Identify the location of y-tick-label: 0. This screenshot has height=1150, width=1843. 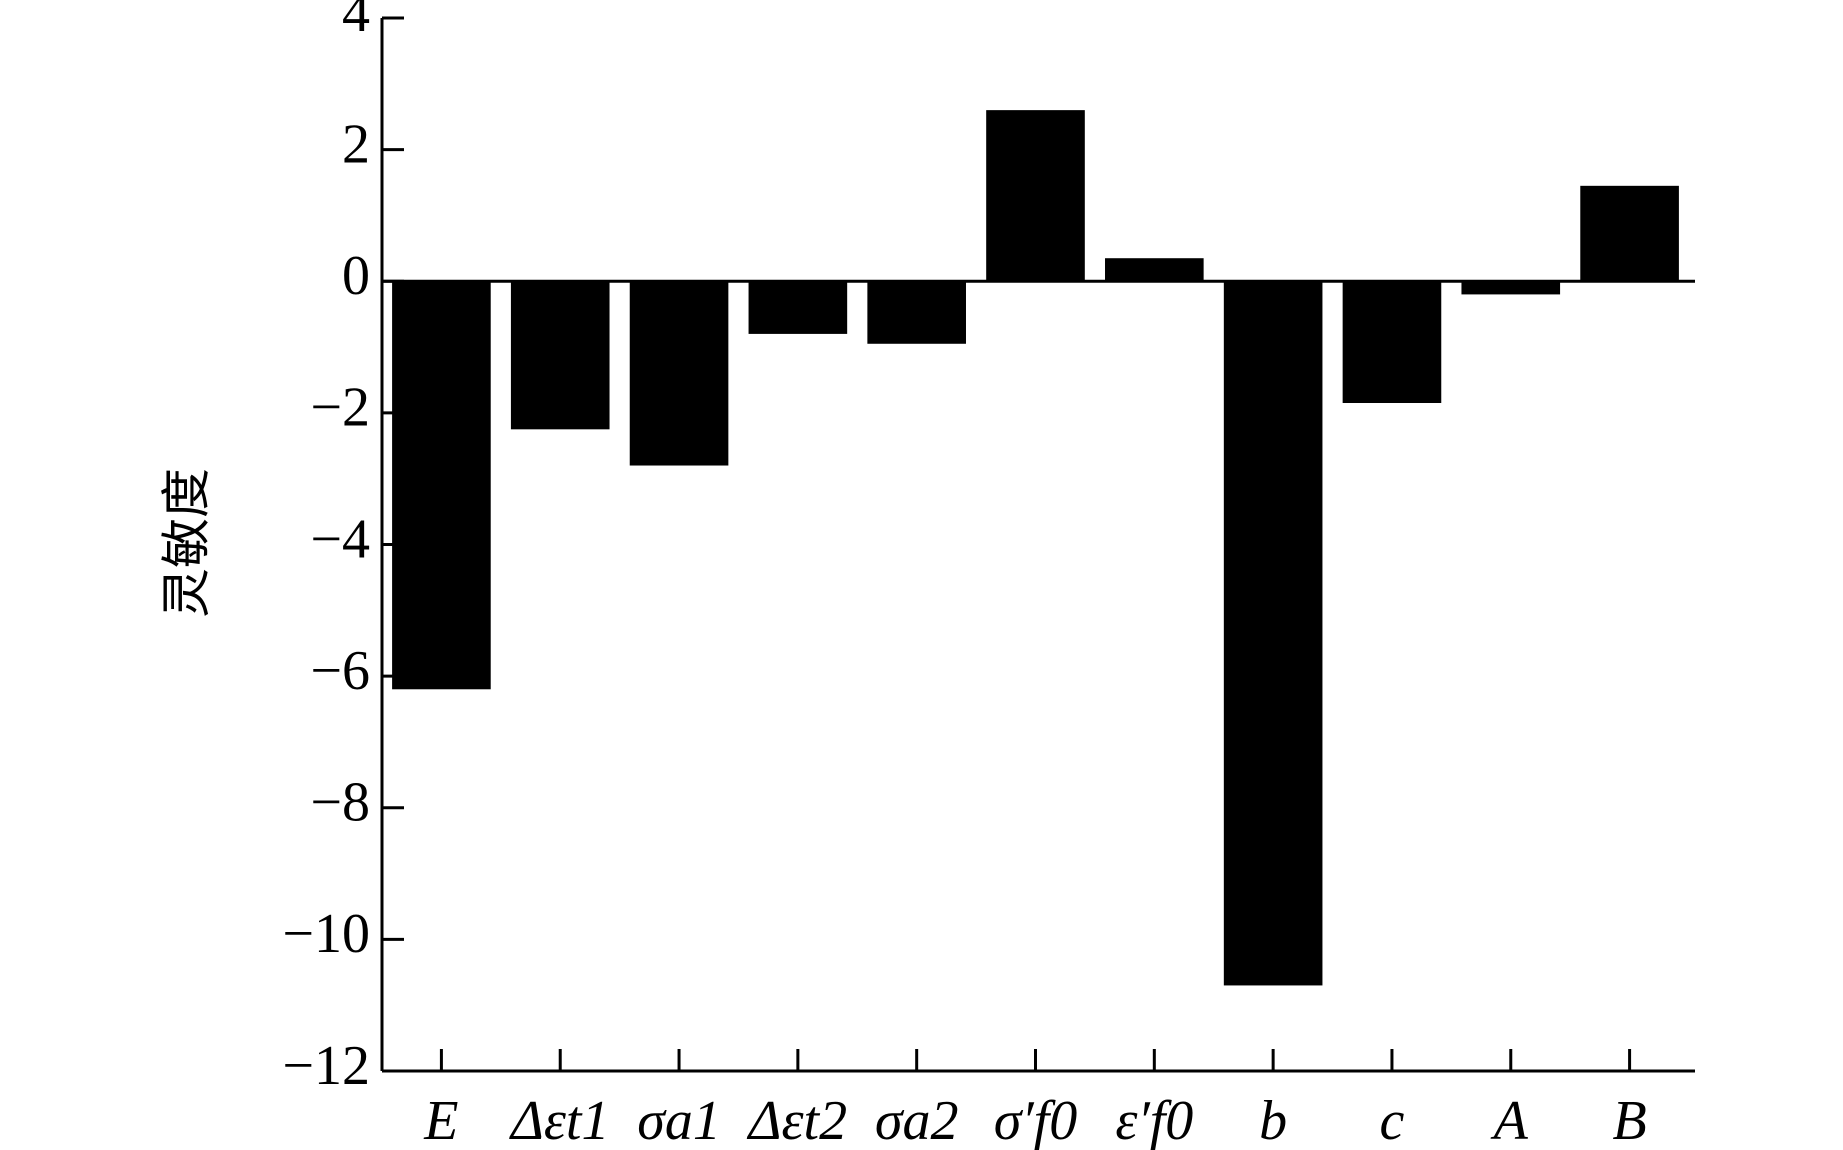
(356, 276).